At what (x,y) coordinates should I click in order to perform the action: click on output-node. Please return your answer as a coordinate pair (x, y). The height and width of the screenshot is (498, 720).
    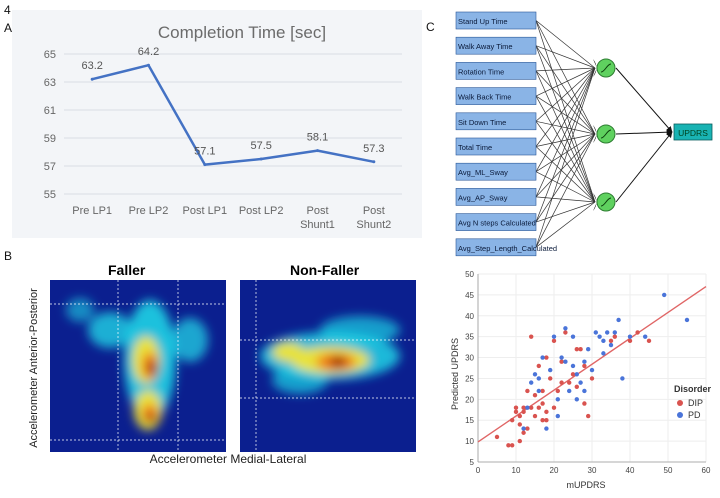
    Looking at the image, I should click on (693, 132).